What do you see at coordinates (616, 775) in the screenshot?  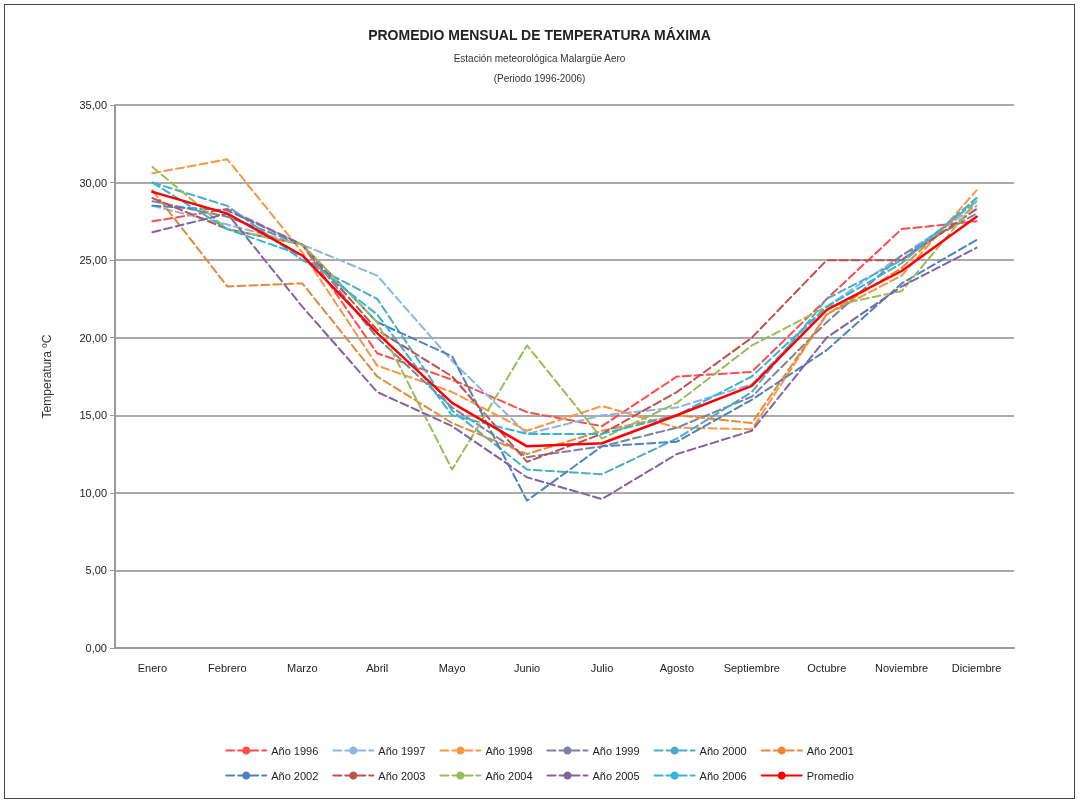 I see `legend-label: Año 2005` at bounding box center [616, 775].